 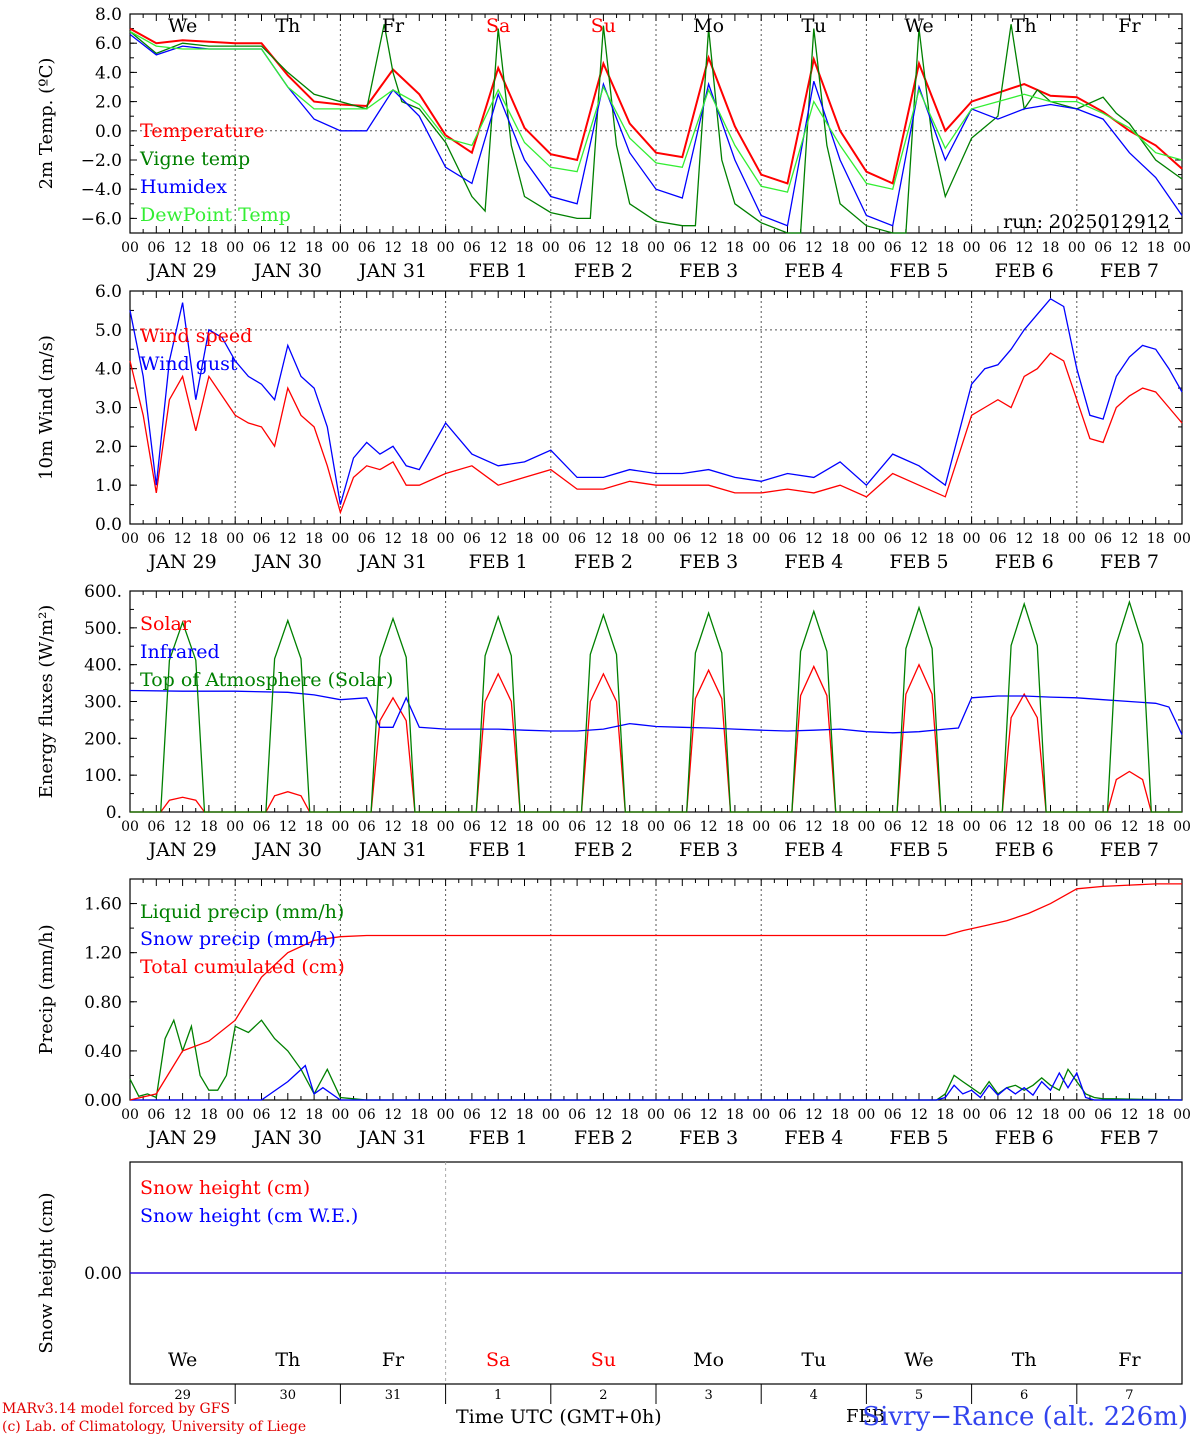 I want to click on y-axis-label: 2m Temp. (ºC), so click(x=46, y=124).